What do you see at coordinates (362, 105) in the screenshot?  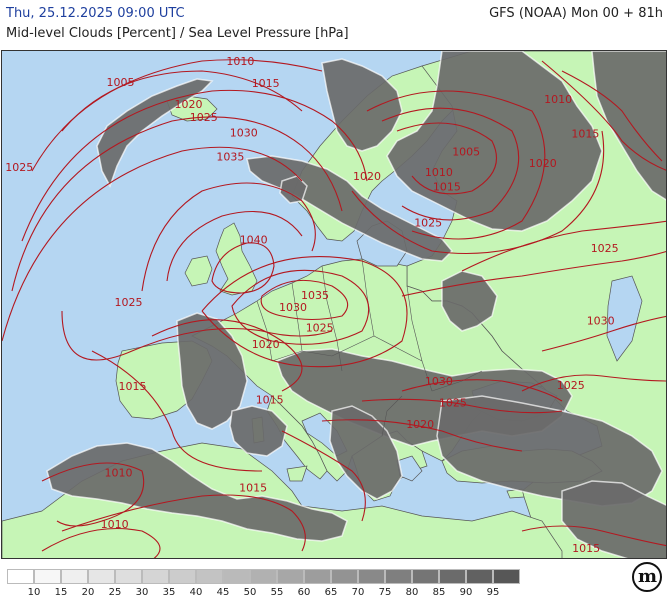 I see `cloud-scandinavia-north` at bounding box center [362, 105].